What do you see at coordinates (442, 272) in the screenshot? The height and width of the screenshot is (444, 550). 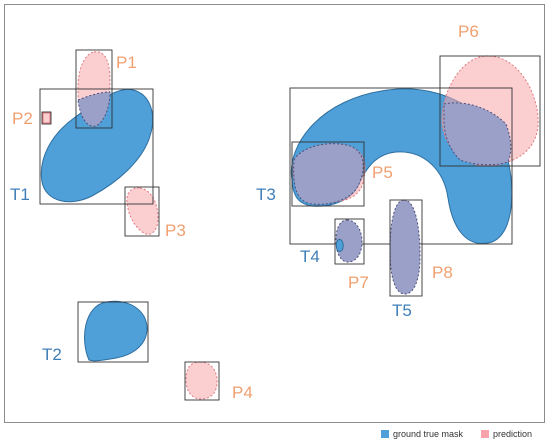 I see `label-p8: P8` at bounding box center [442, 272].